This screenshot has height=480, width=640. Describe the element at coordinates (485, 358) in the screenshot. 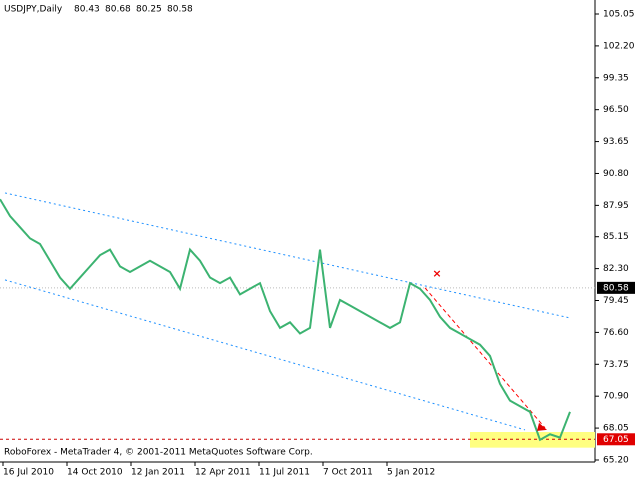

I see `trend-line` at that location.